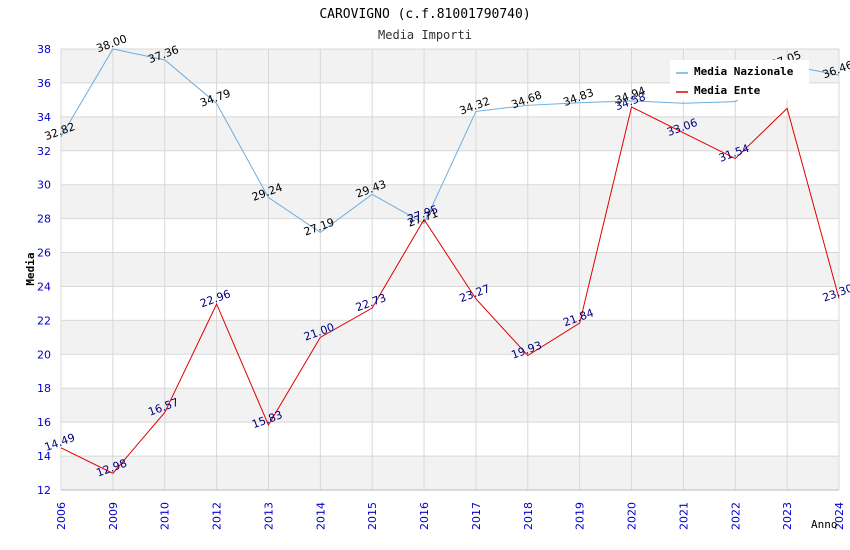  I want to click on x-tick-label: 2022, so click(735, 516).